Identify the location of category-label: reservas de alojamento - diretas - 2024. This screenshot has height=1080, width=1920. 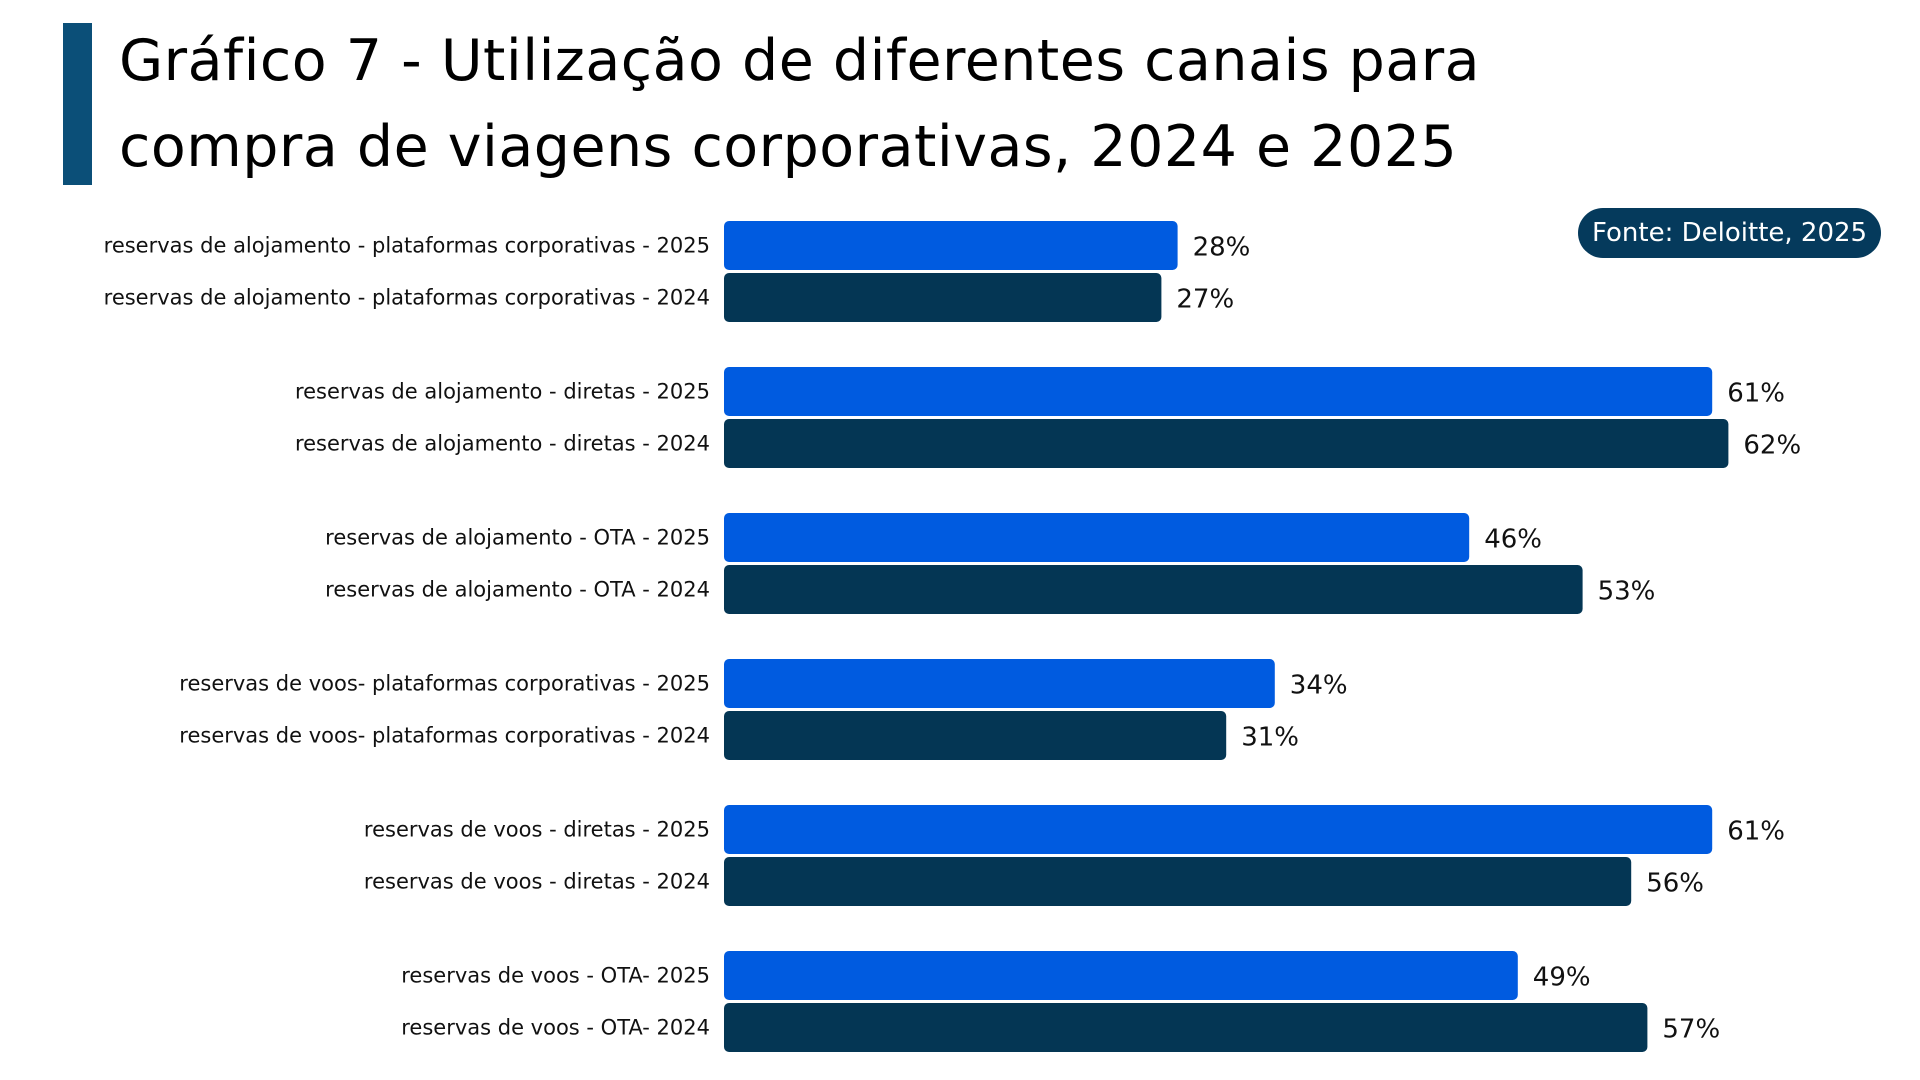
(502, 444).